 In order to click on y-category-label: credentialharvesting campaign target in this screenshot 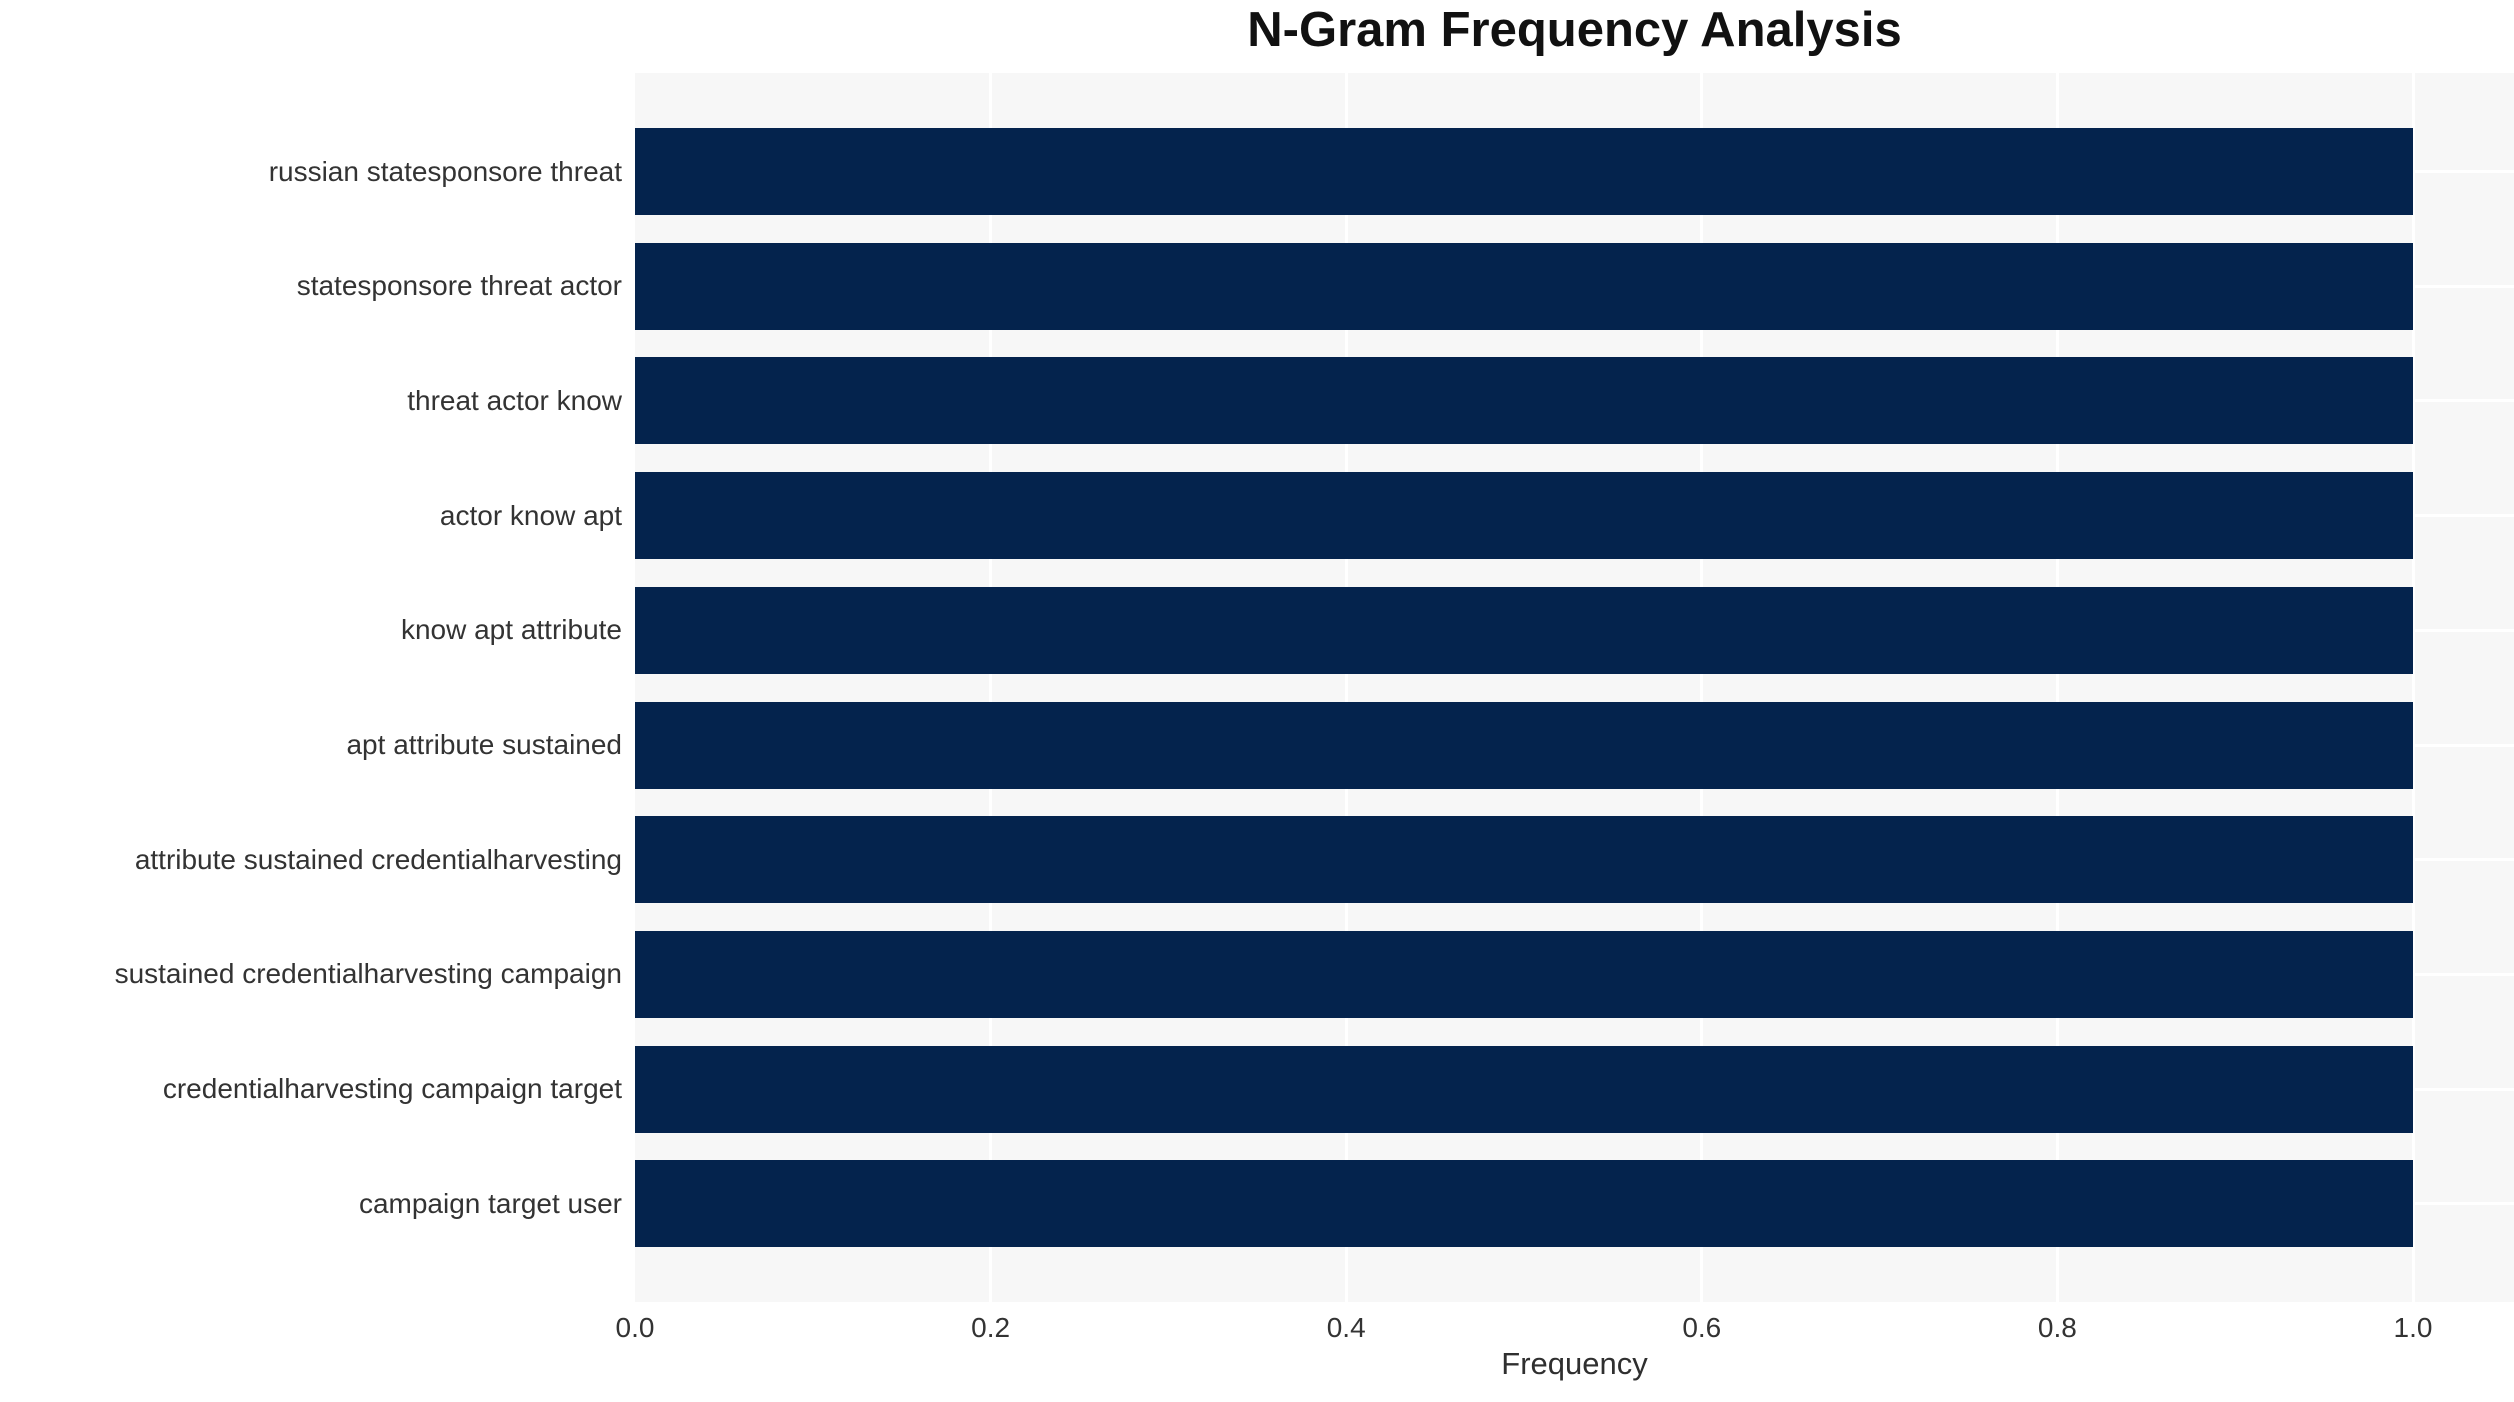, I will do `click(392, 1089)`.